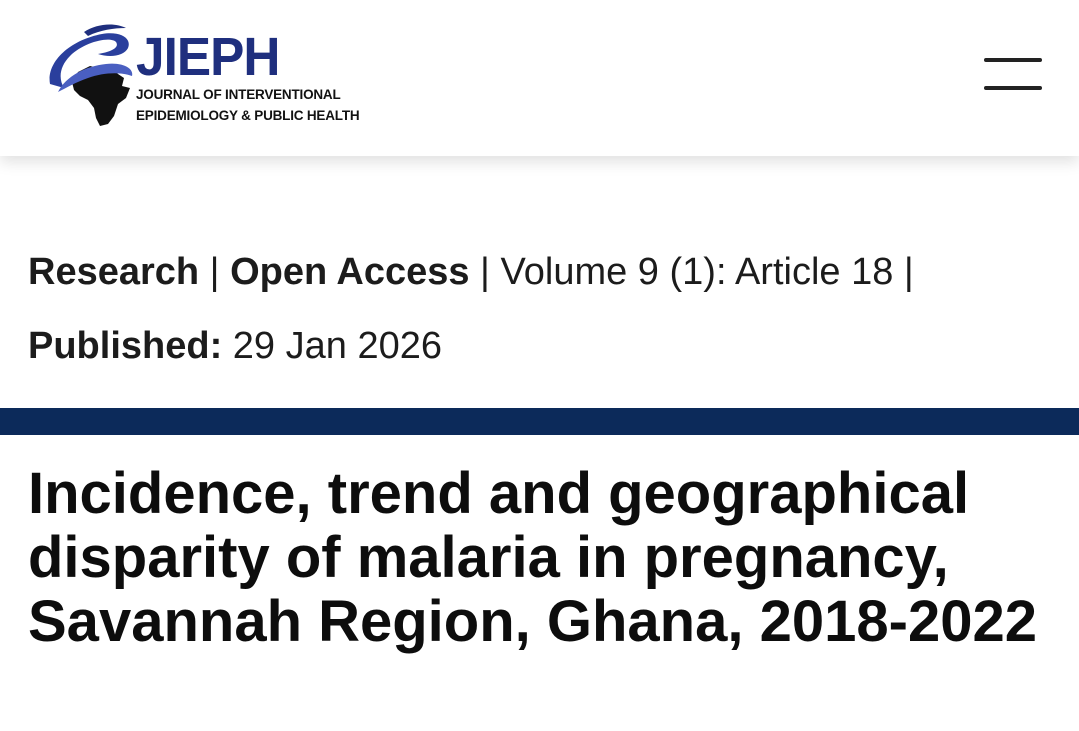  I want to click on africa-swoosh-logo-icon, so click(91, 75).